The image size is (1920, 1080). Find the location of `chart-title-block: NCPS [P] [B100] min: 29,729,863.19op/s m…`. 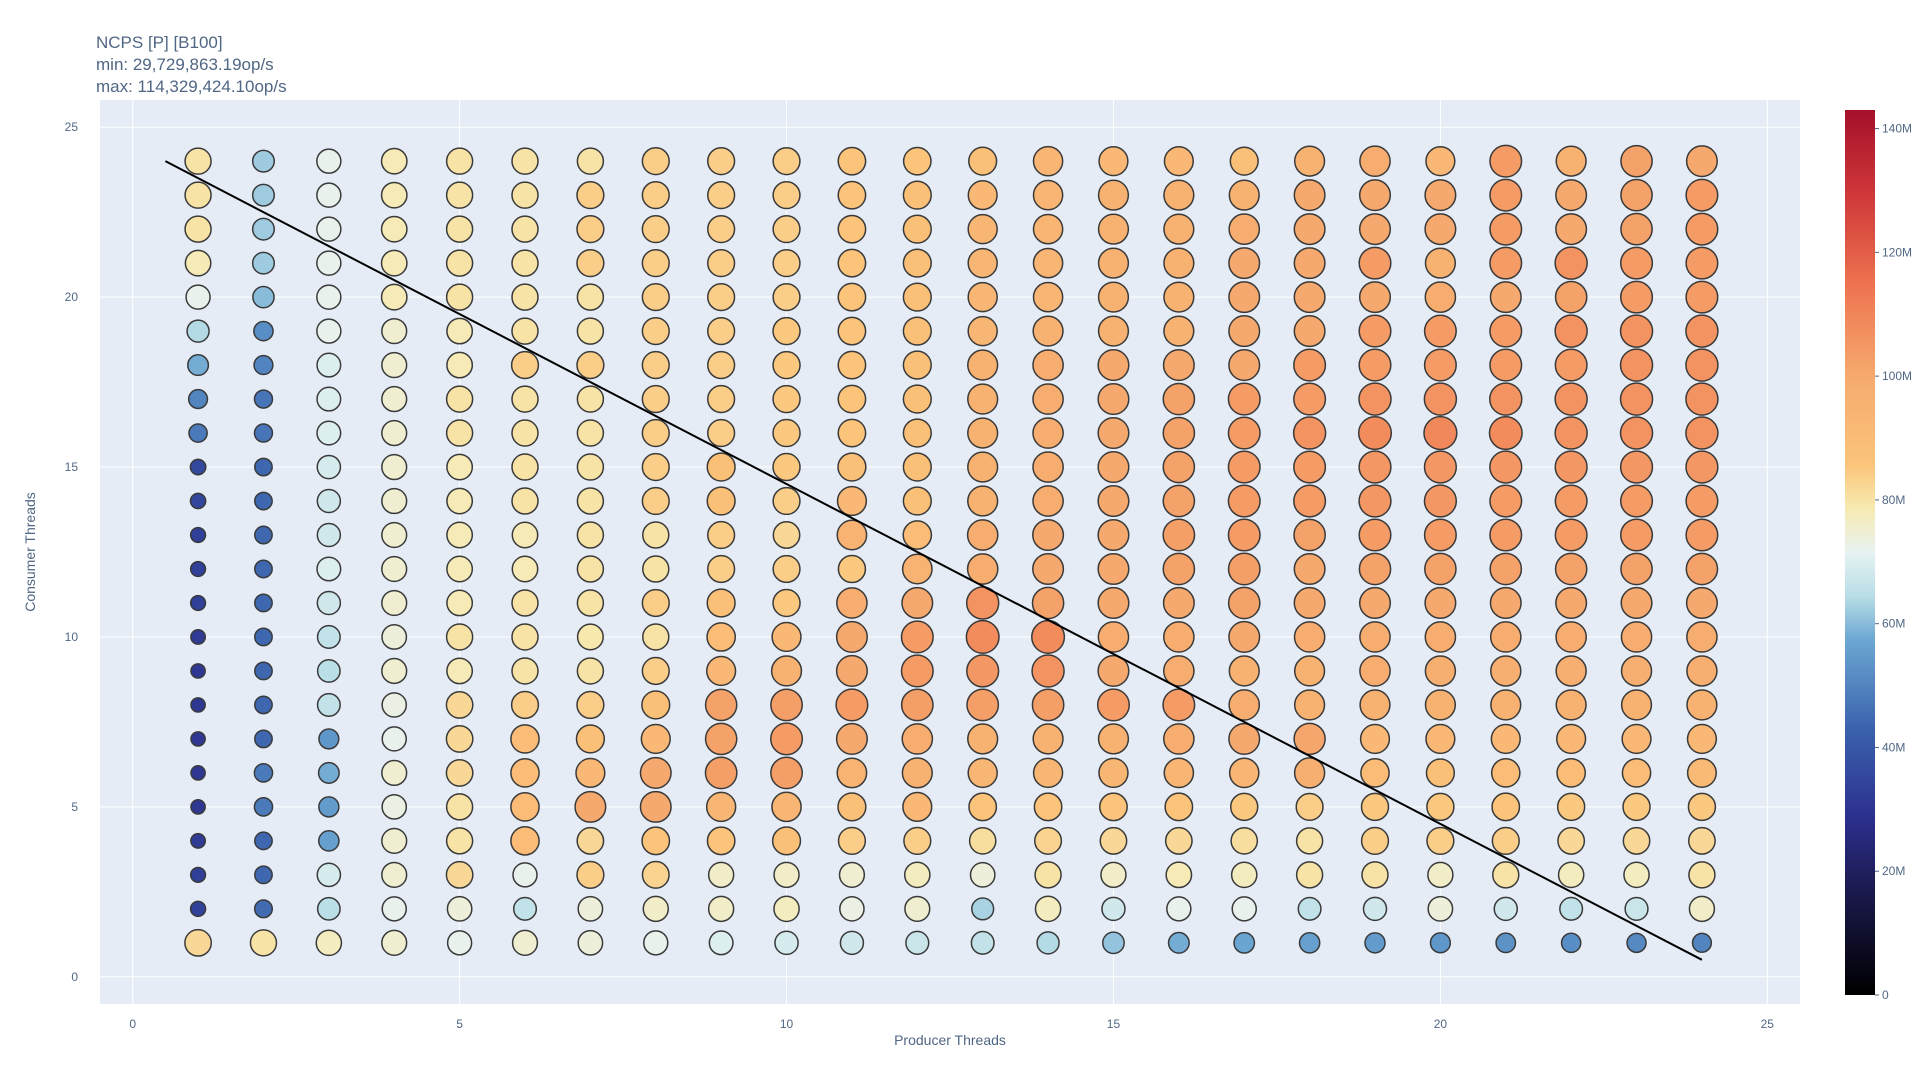

chart-title-block: NCPS [P] [B100] min: 29,729,863.19op/s m… is located at coordinates (191, 65).